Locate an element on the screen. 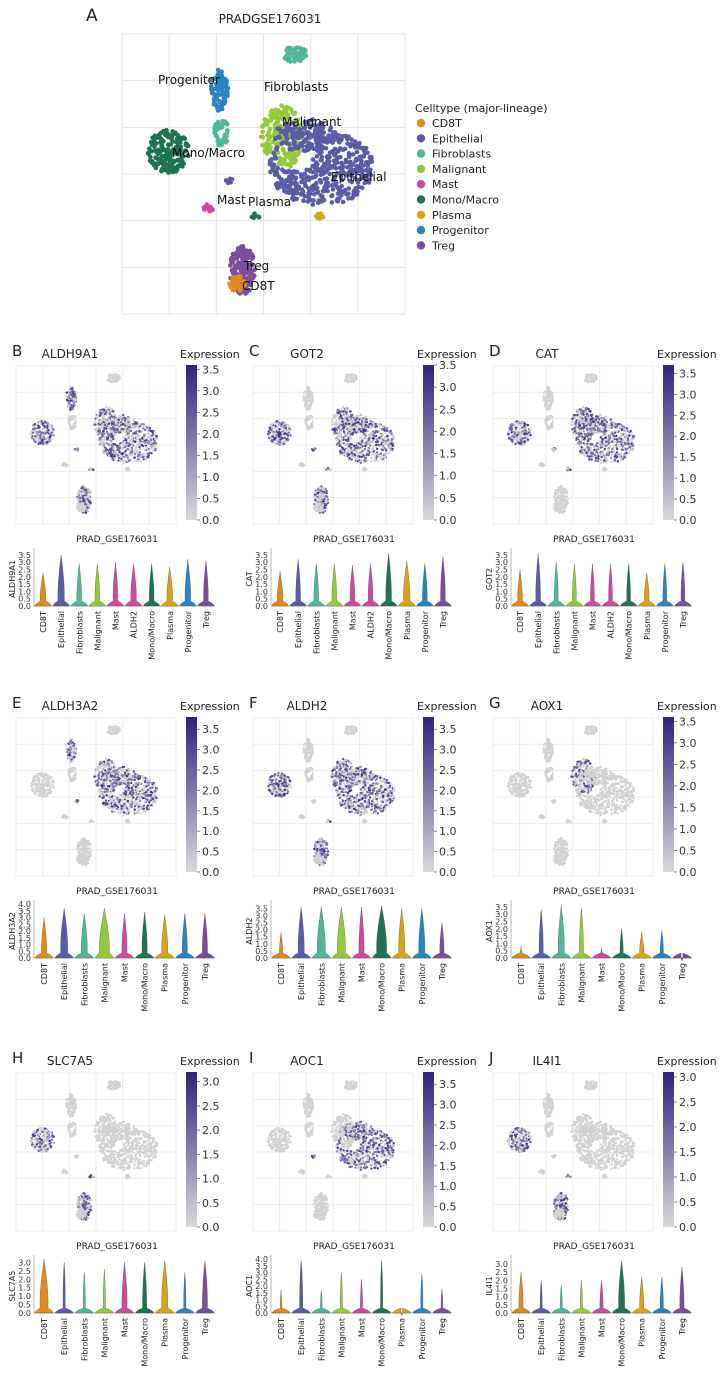 This screenshot has width=722, height=1396. legend-swatch is located at coordinates (421, 230).